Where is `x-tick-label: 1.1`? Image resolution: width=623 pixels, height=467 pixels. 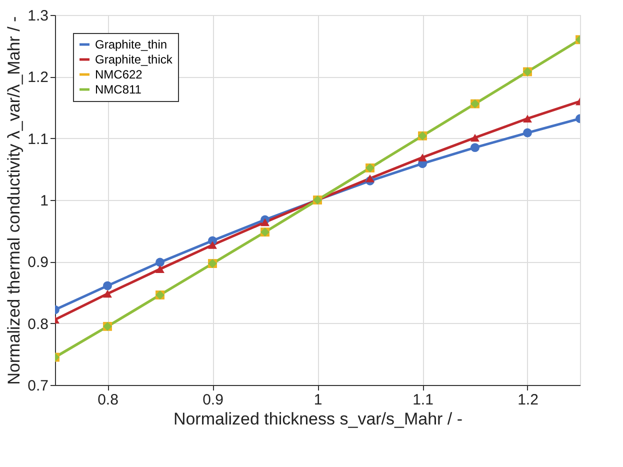
x-tick-label: 1.1 is located at coordinates (423, 400).